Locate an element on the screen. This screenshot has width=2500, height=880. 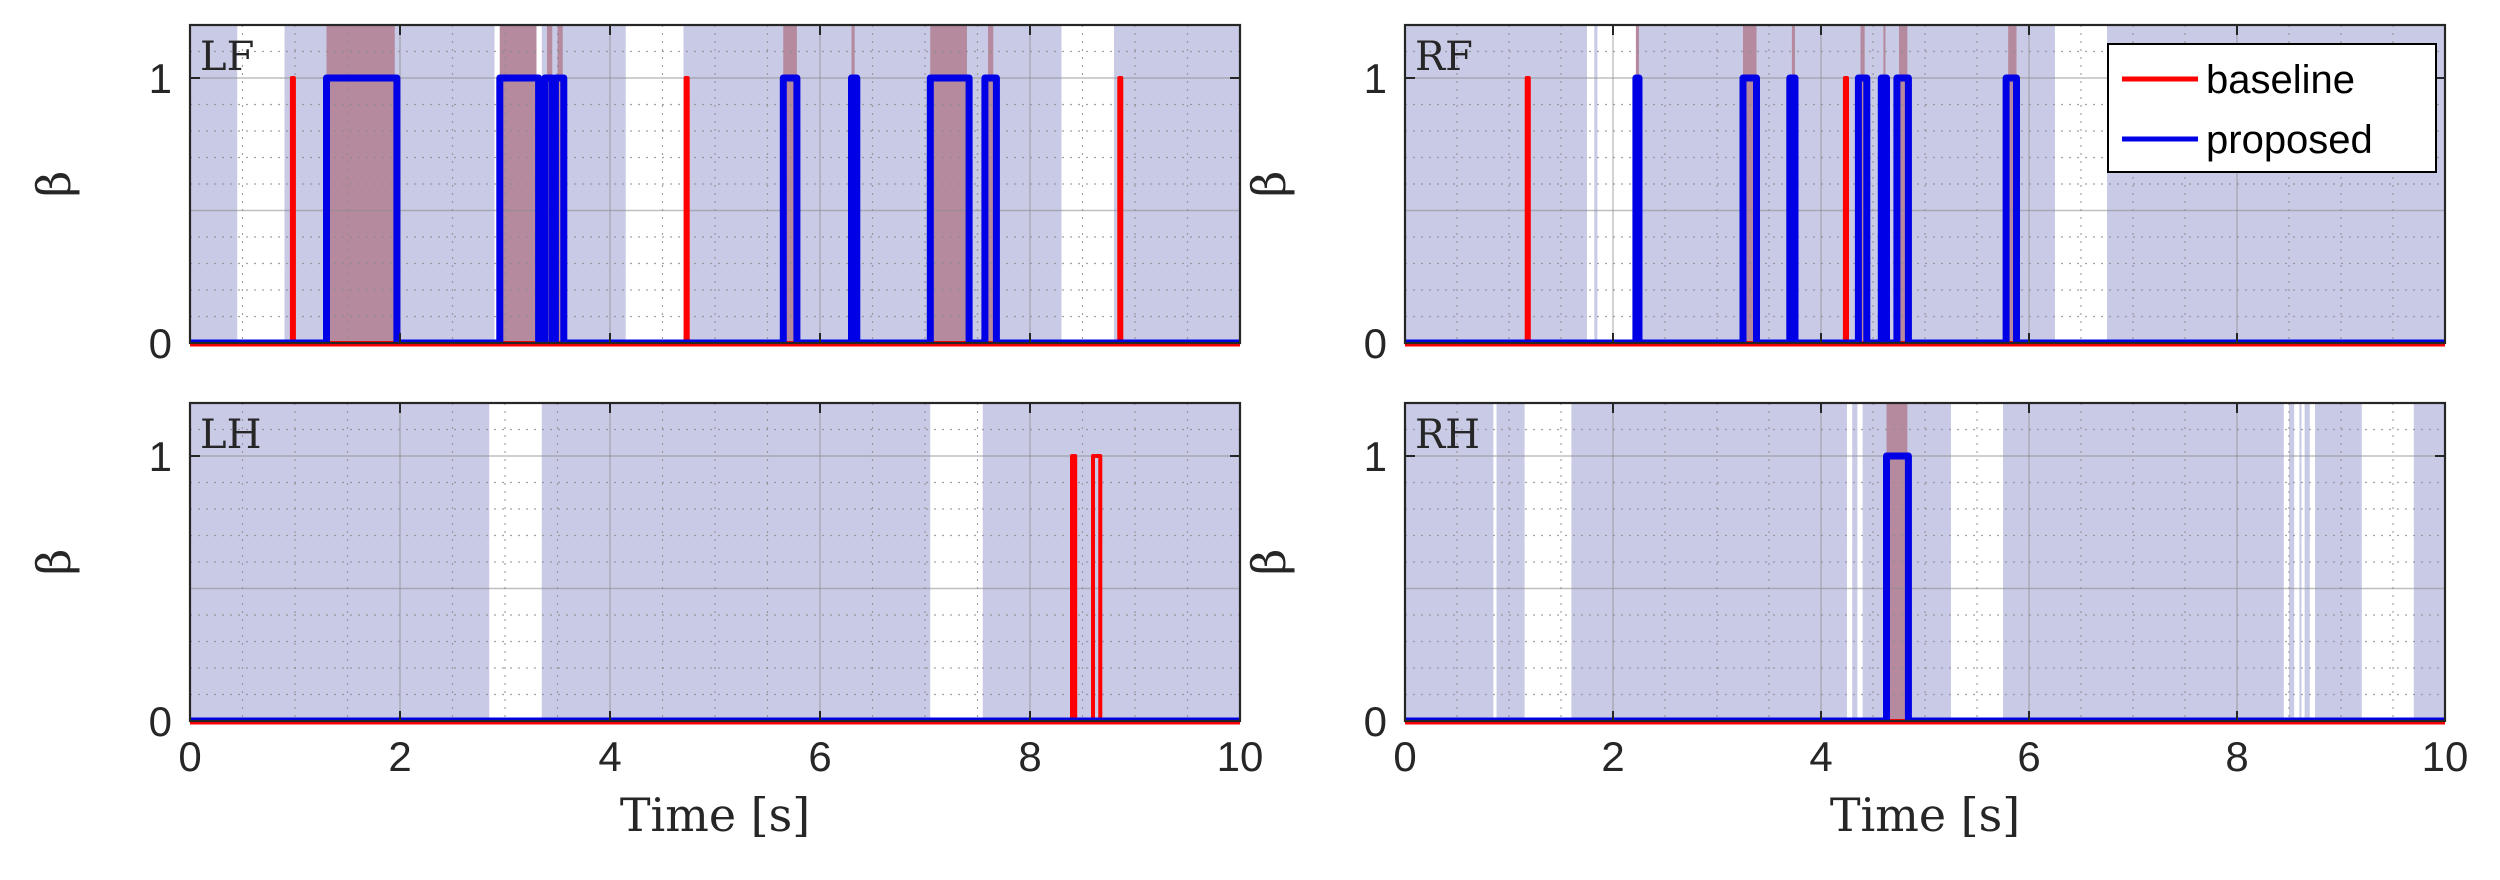
panel-label: RF is located at coordinates (1444, 57).